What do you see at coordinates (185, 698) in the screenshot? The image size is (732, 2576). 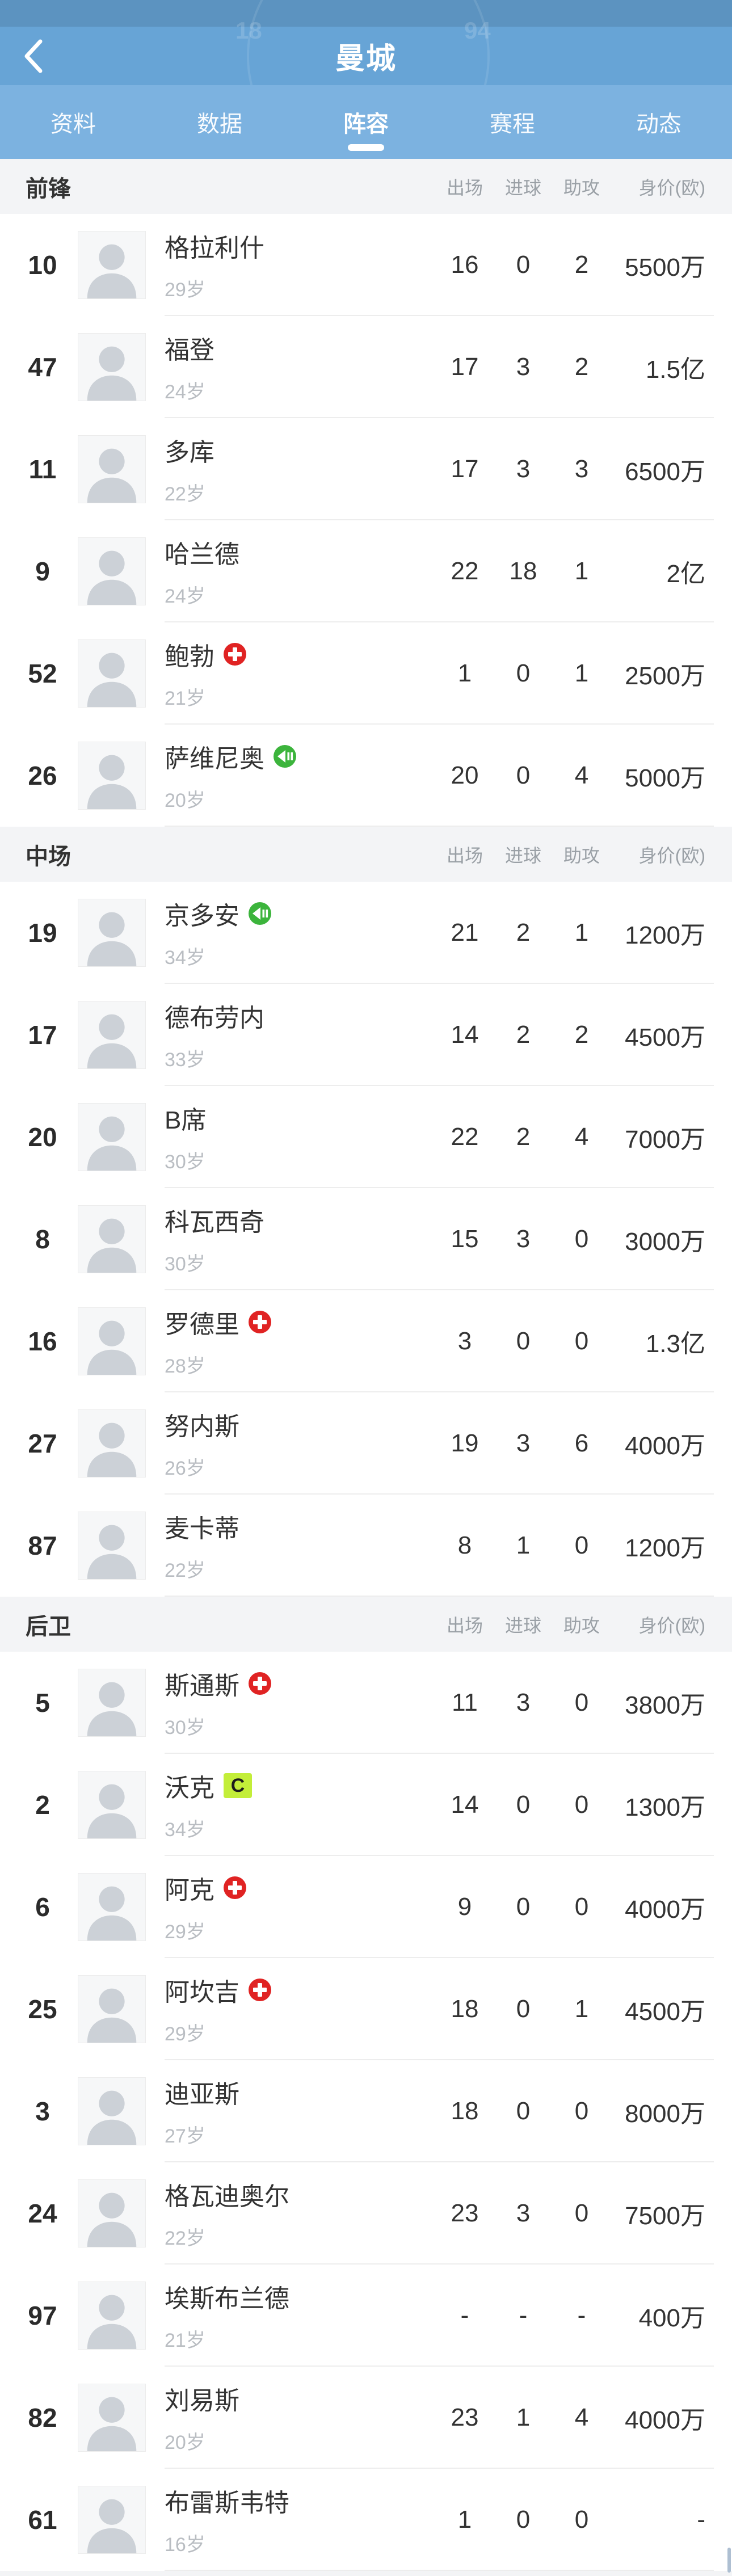 I see `player-age: 21岁` at bounding box center [185, 698].